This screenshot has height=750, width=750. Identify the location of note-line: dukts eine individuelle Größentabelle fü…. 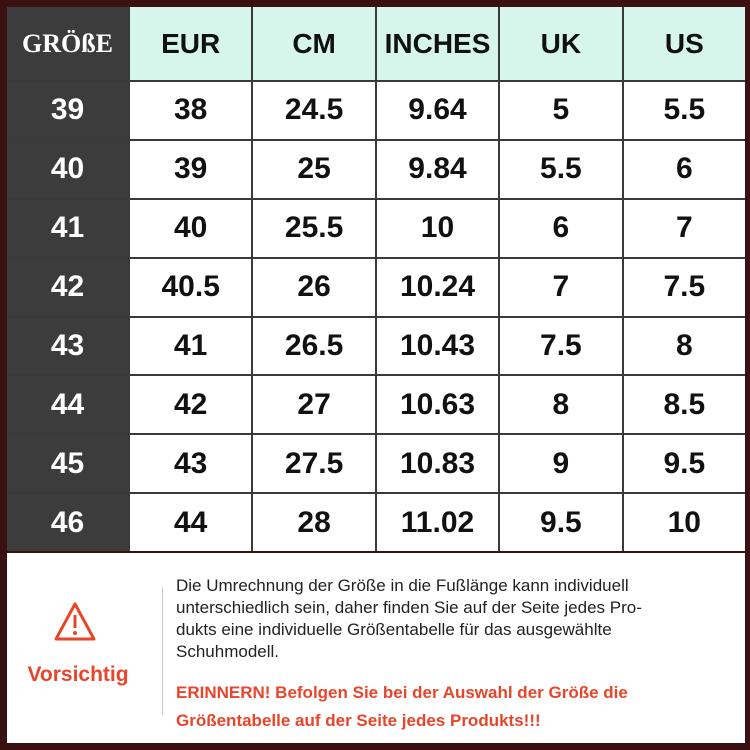
(394, 629).